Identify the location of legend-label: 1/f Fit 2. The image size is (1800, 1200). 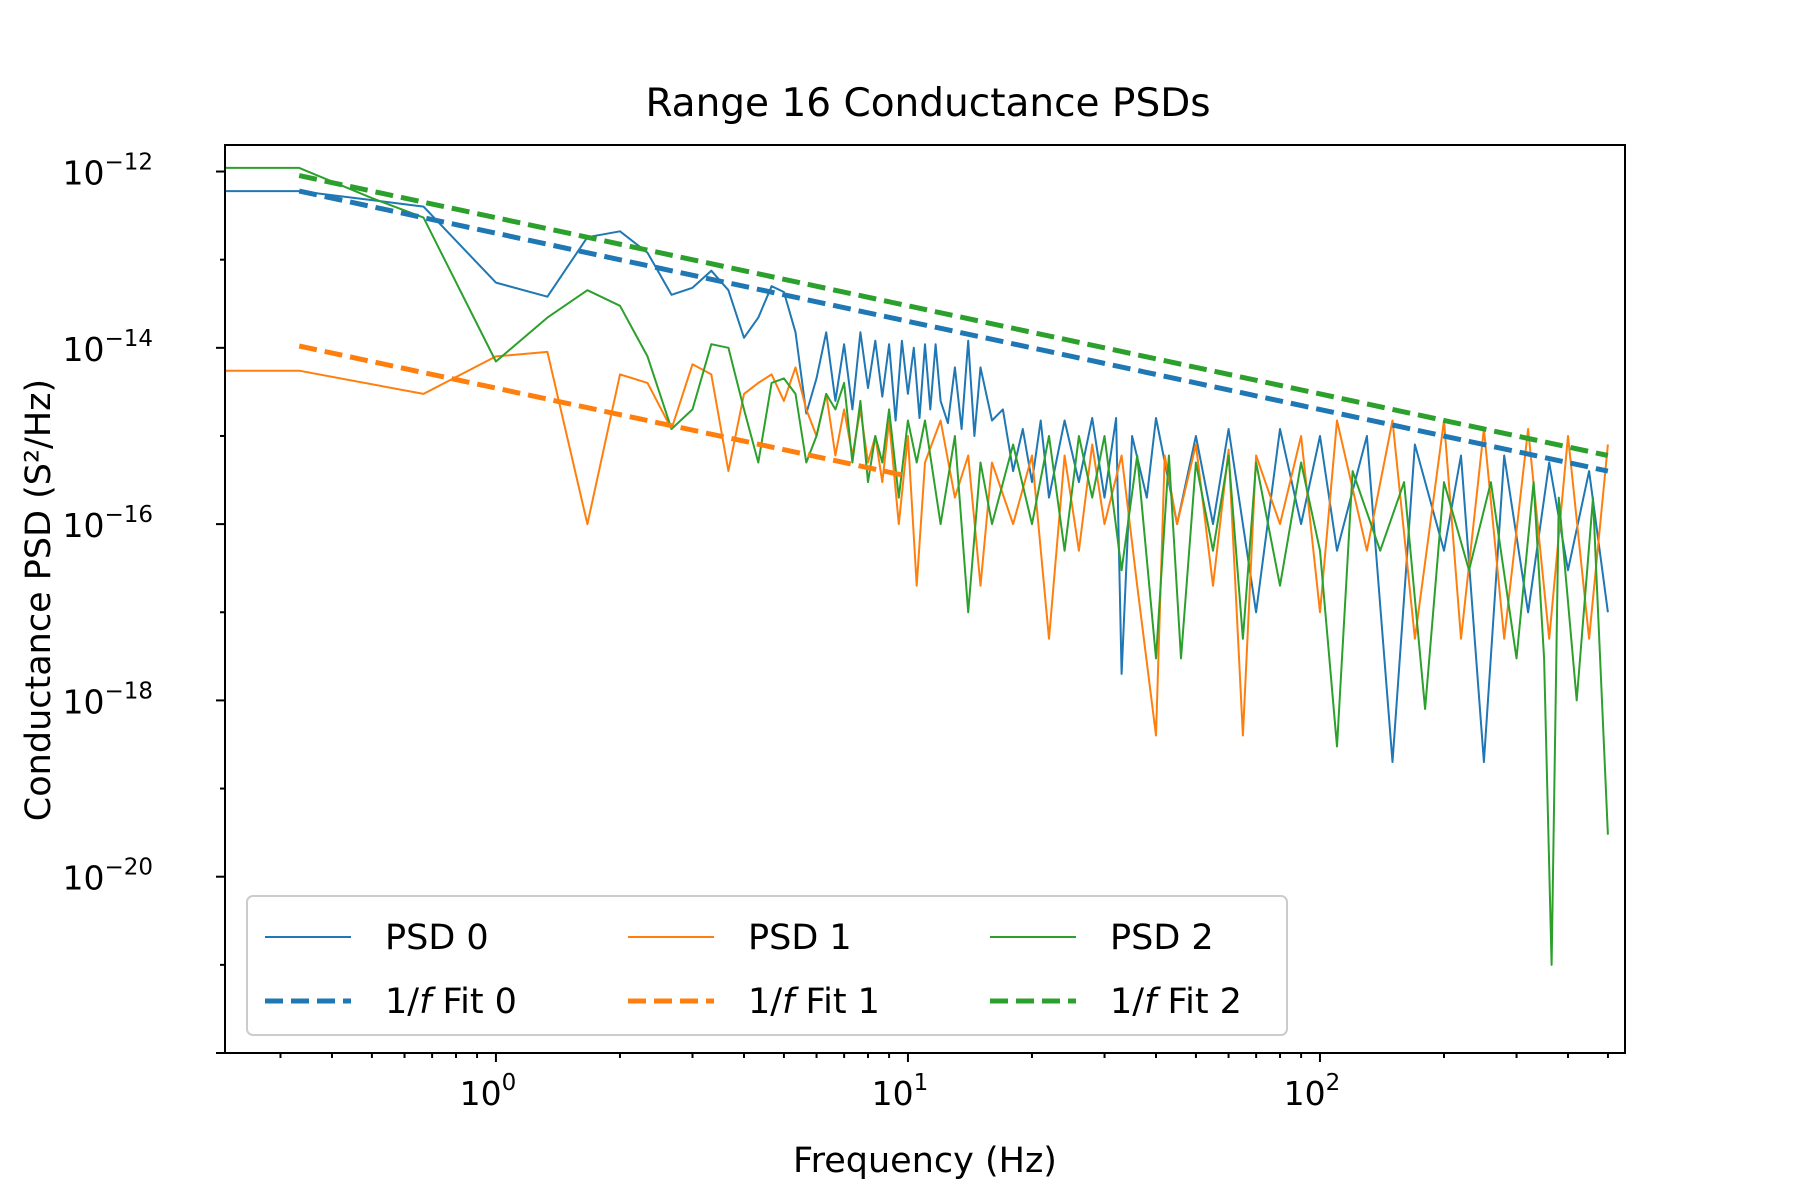
(1176, 1002).